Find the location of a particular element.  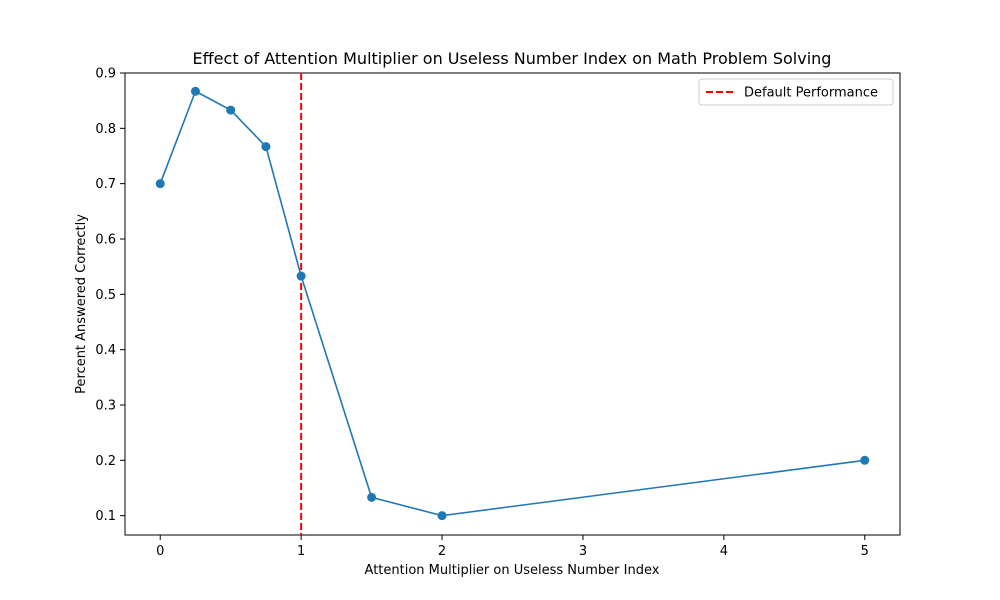

y-axis: 0.1 0.2 0.3 0.4 0.5 0.6 0.7 0.8 0.9 is located at coordinates (110, 295).